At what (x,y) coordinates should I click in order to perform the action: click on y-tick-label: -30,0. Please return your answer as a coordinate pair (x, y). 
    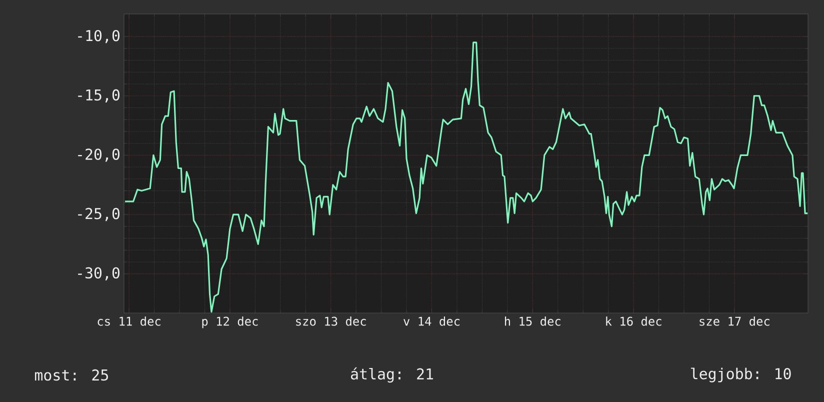
    Looking at the image, I should click on (99, 273).